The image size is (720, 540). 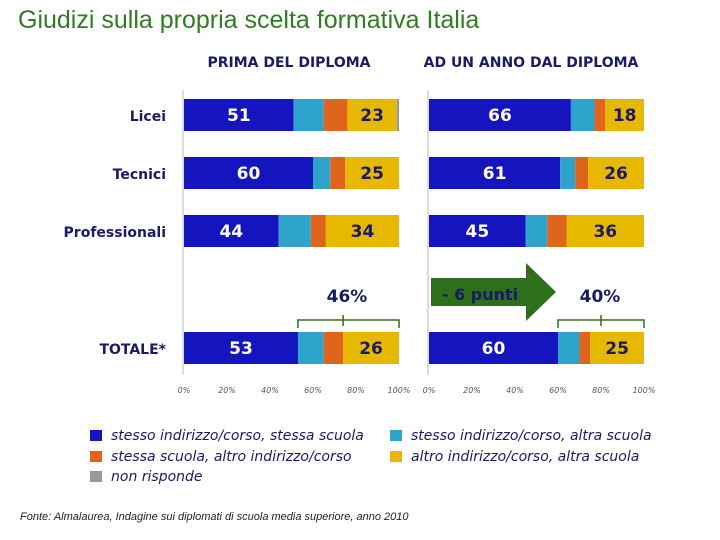 I want to click on category-label: Professionali, so click(x=115, y=233).